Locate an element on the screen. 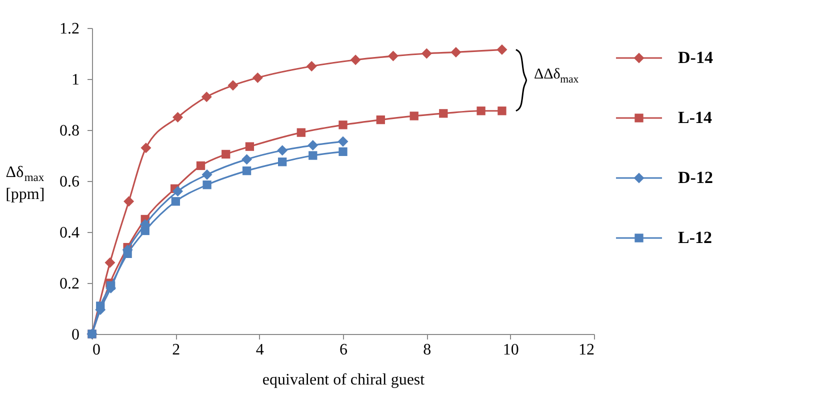 Image resolution: width=821 pixels, height=403 pixels. y-tick-label: 1 is located at coordinates (76, 80).